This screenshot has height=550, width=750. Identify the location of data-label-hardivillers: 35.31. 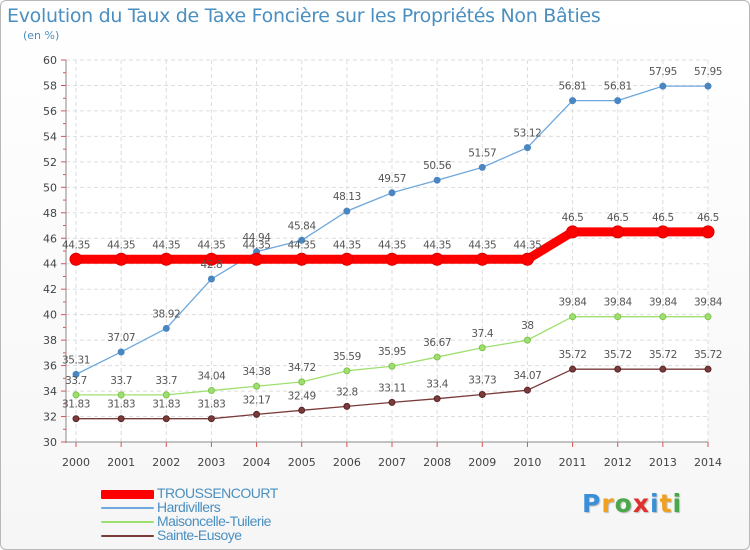
(76, 360).